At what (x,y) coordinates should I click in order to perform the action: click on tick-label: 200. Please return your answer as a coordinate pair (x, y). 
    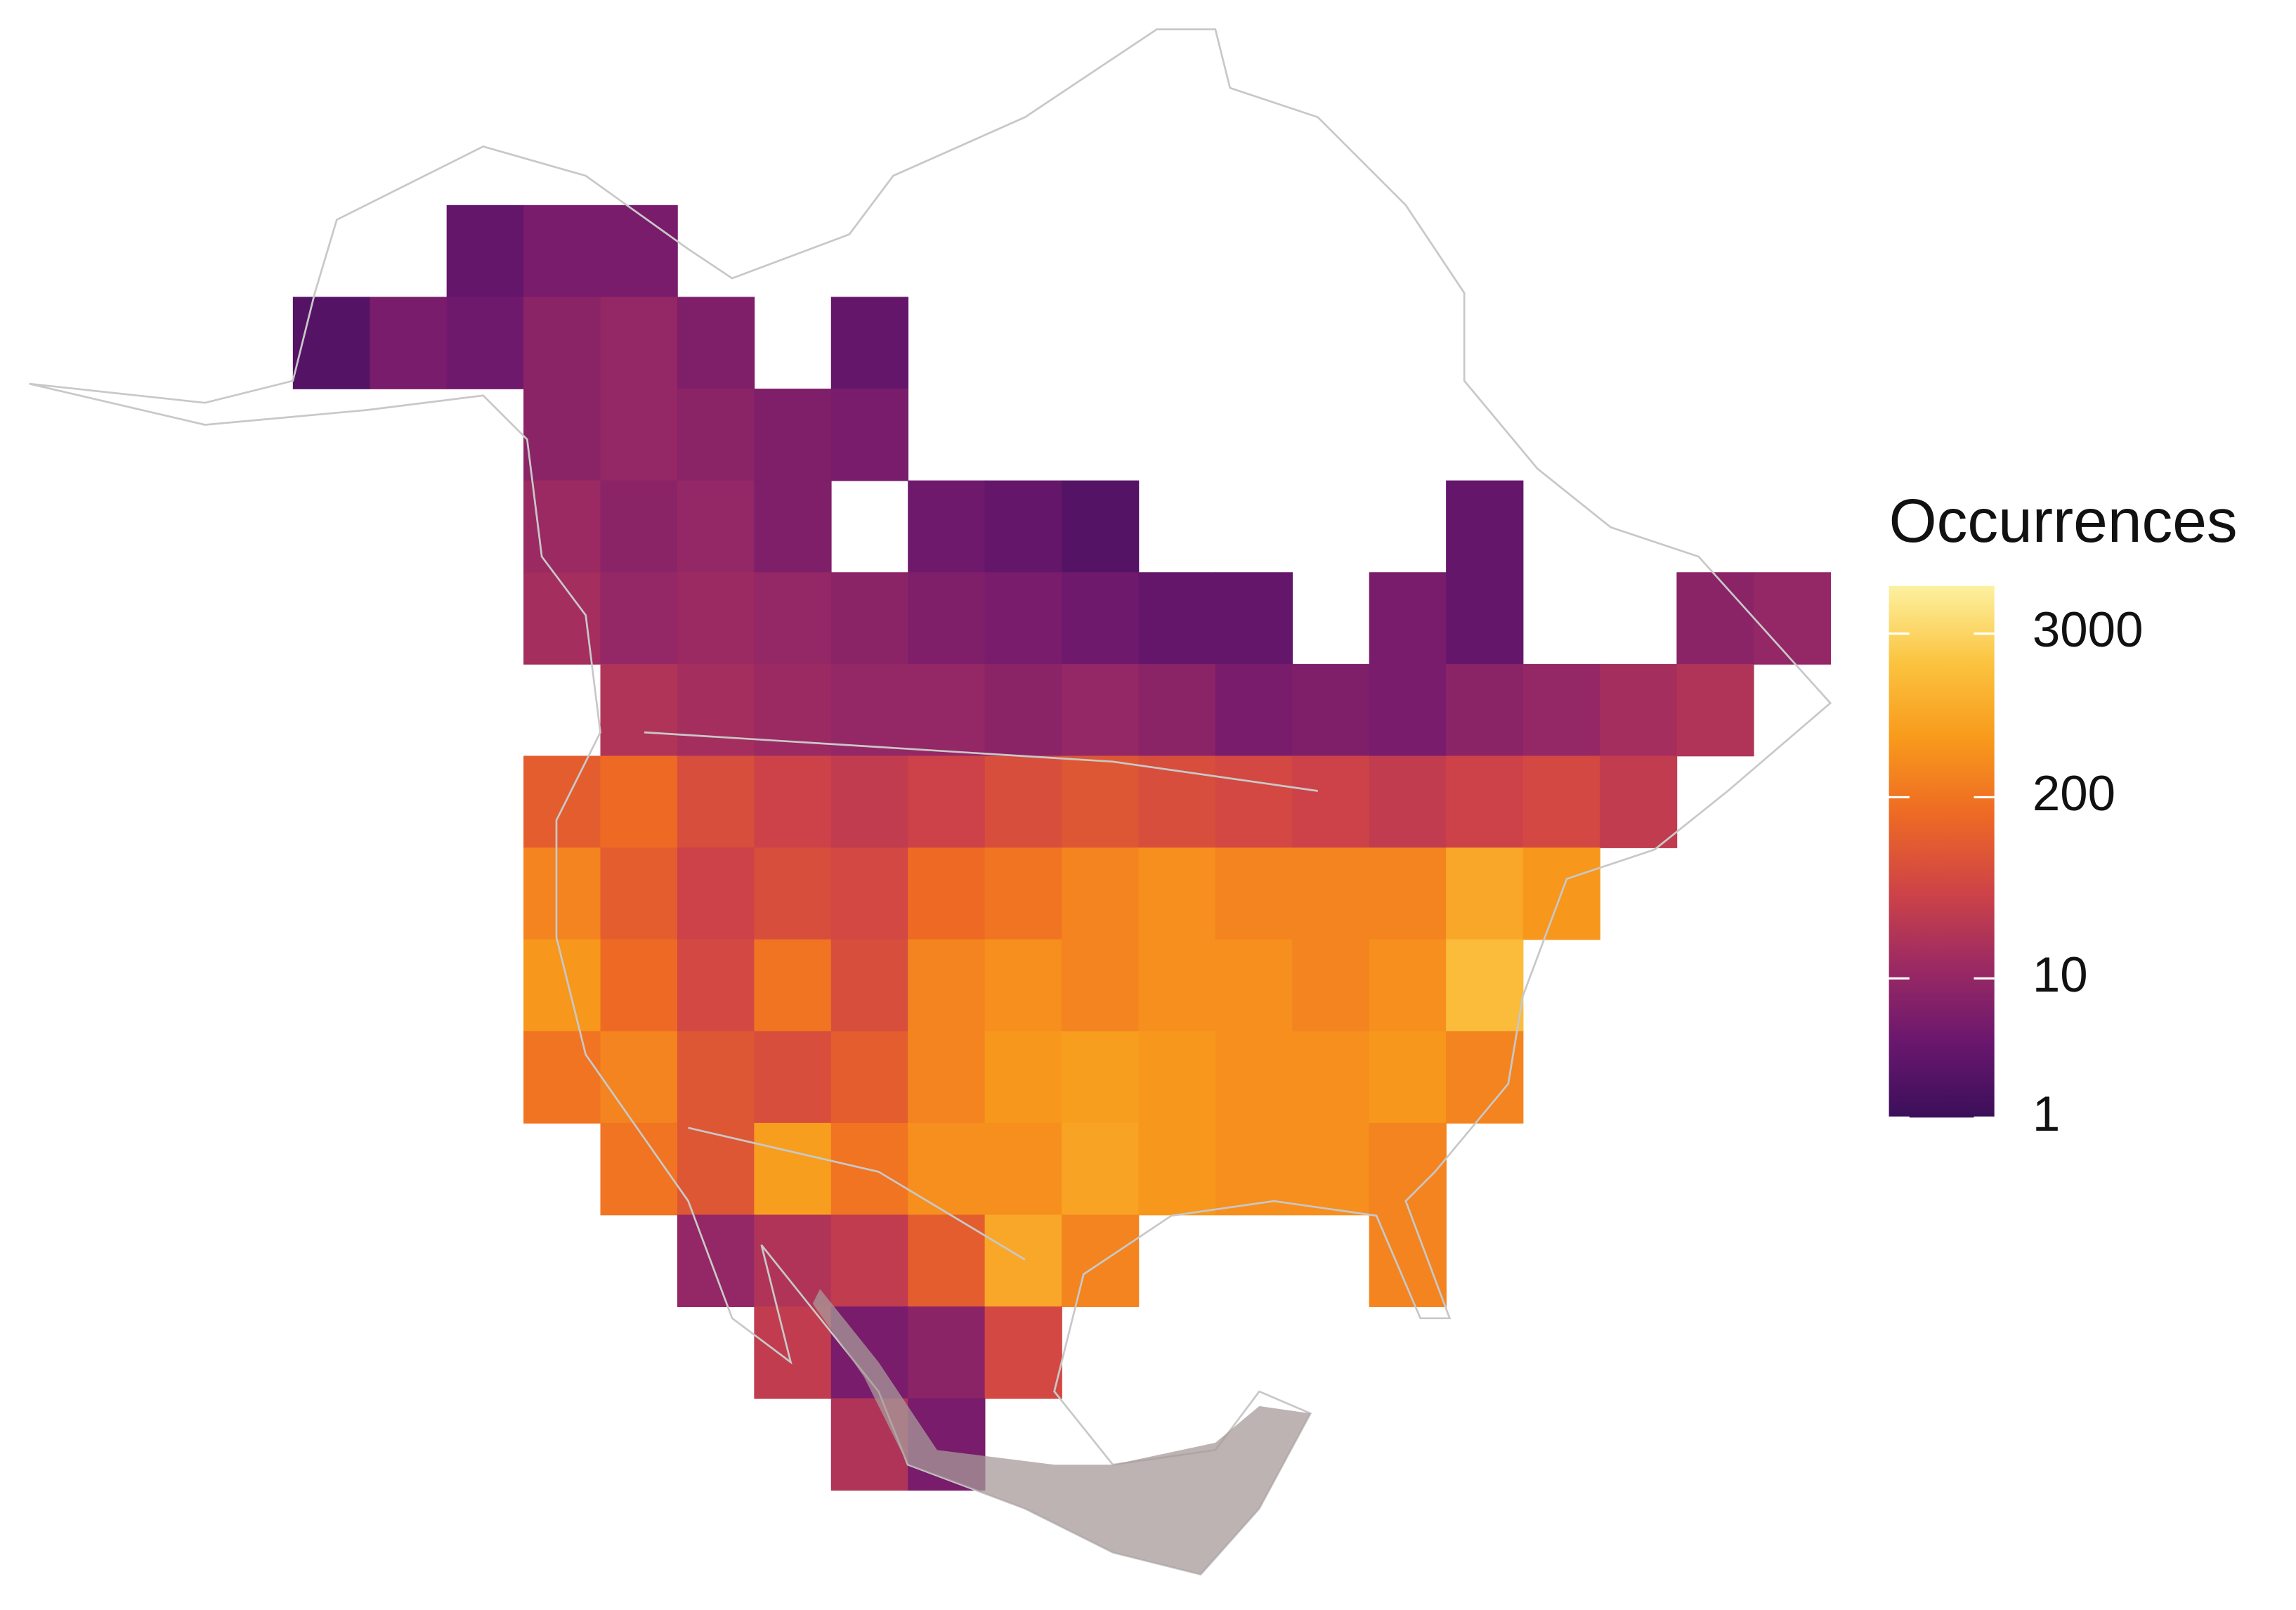
    Looking at the image, I should click on (2074, 794).